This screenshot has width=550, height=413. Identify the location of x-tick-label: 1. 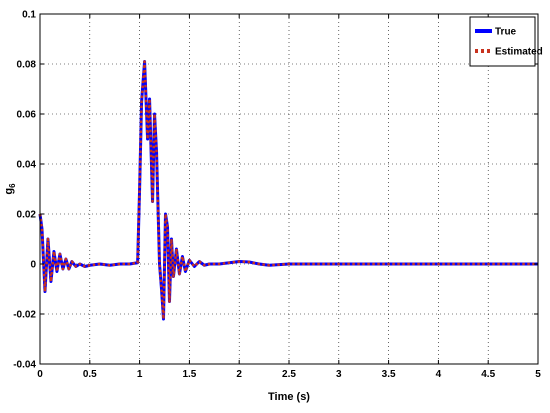
(140, 374).